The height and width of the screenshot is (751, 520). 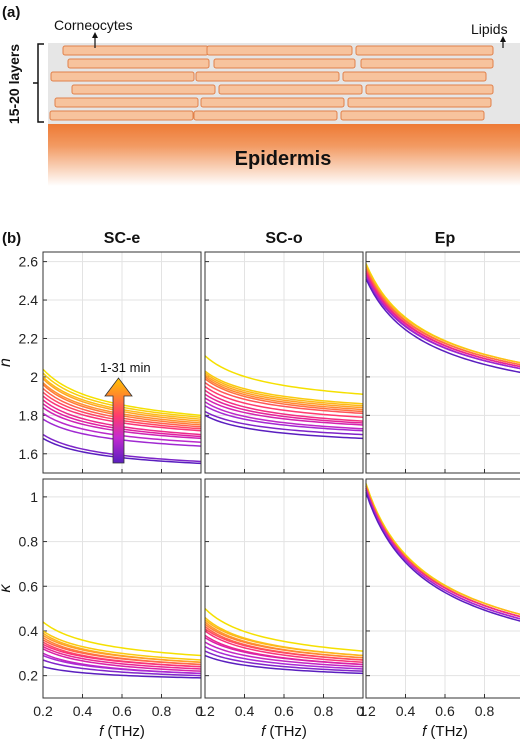 I want to click on layers-label: 15-20 layers, so click(x=14, y=84).